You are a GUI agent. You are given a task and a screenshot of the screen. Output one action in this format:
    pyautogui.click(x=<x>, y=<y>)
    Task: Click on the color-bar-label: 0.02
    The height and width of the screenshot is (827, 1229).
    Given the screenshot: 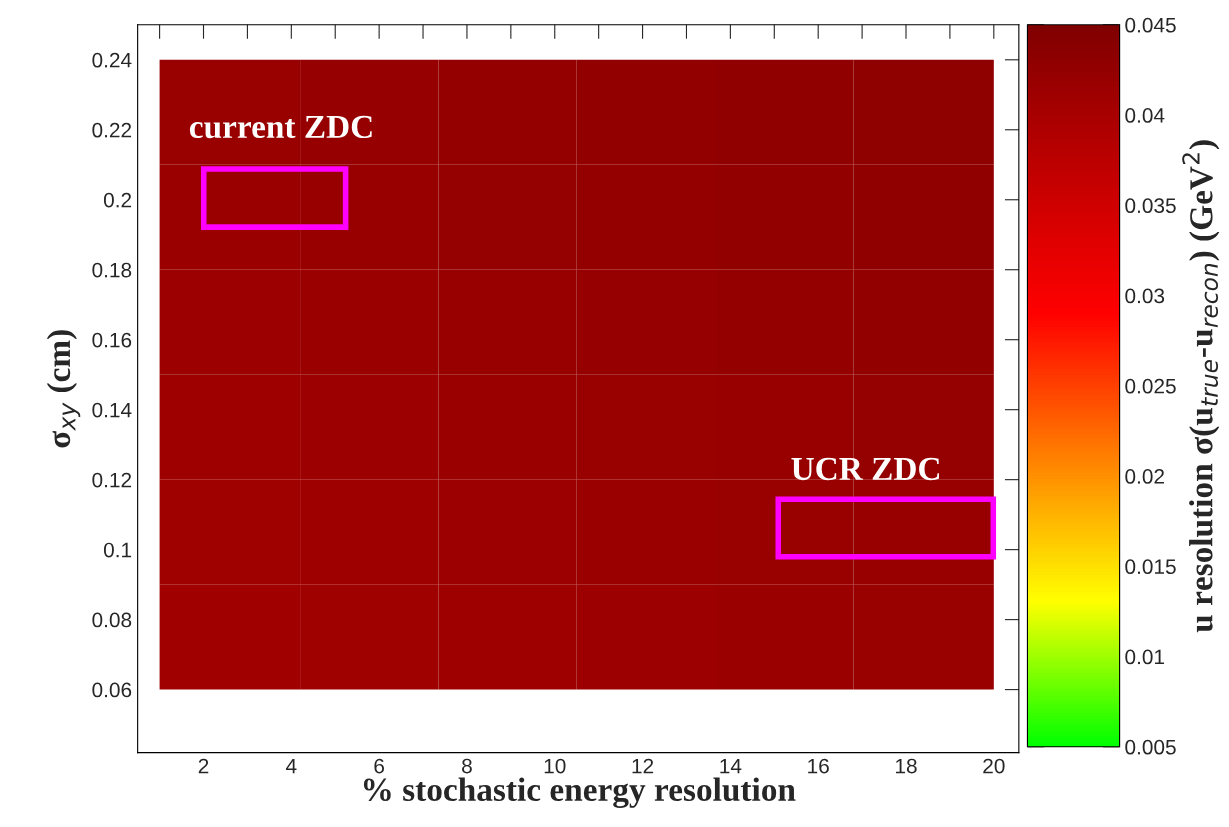 What is the action you would take?
    pyautogui.click(x=1144, y=476)
    